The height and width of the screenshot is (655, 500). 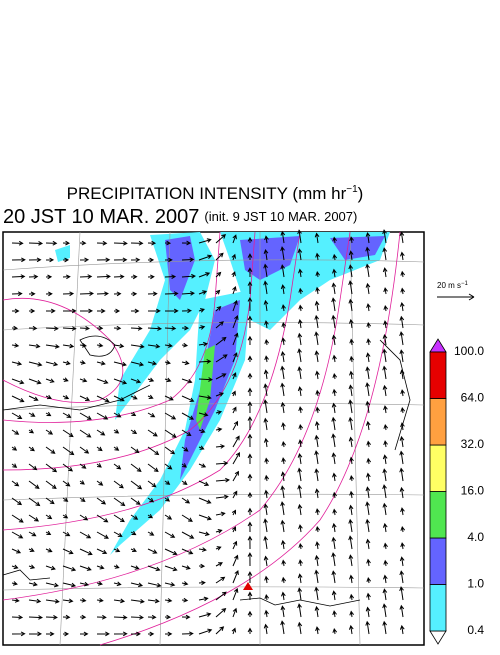 I want to click on colorbar-label: 1.0, so click(x=475, y=584).